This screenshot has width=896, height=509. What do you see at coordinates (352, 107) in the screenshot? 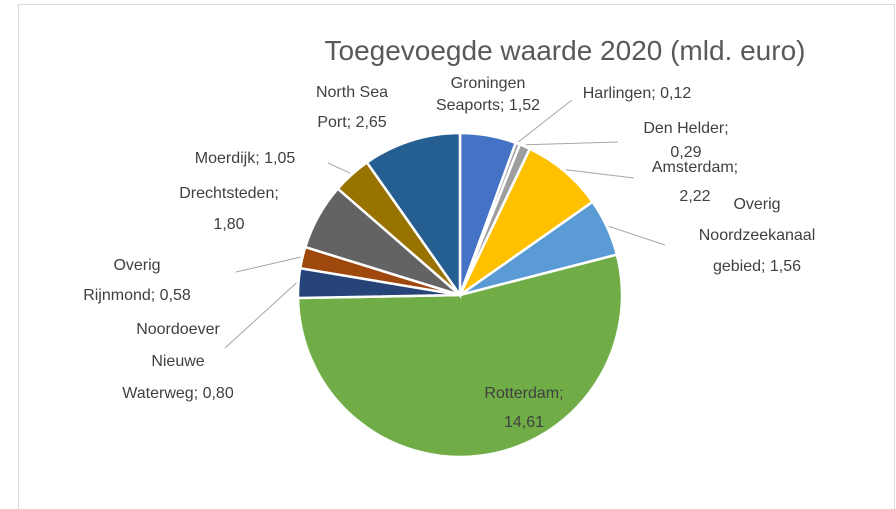
I see `data-label: North Sea Port; 2,65` at bounding box center [352, 107].